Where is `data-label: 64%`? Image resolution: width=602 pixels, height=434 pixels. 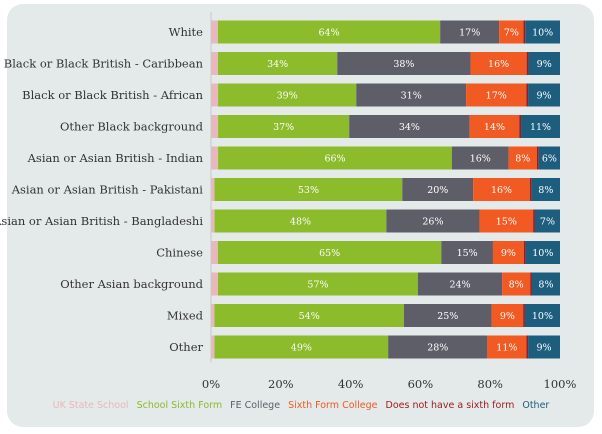 data-label: 64% is located at coordinates (329, 33).